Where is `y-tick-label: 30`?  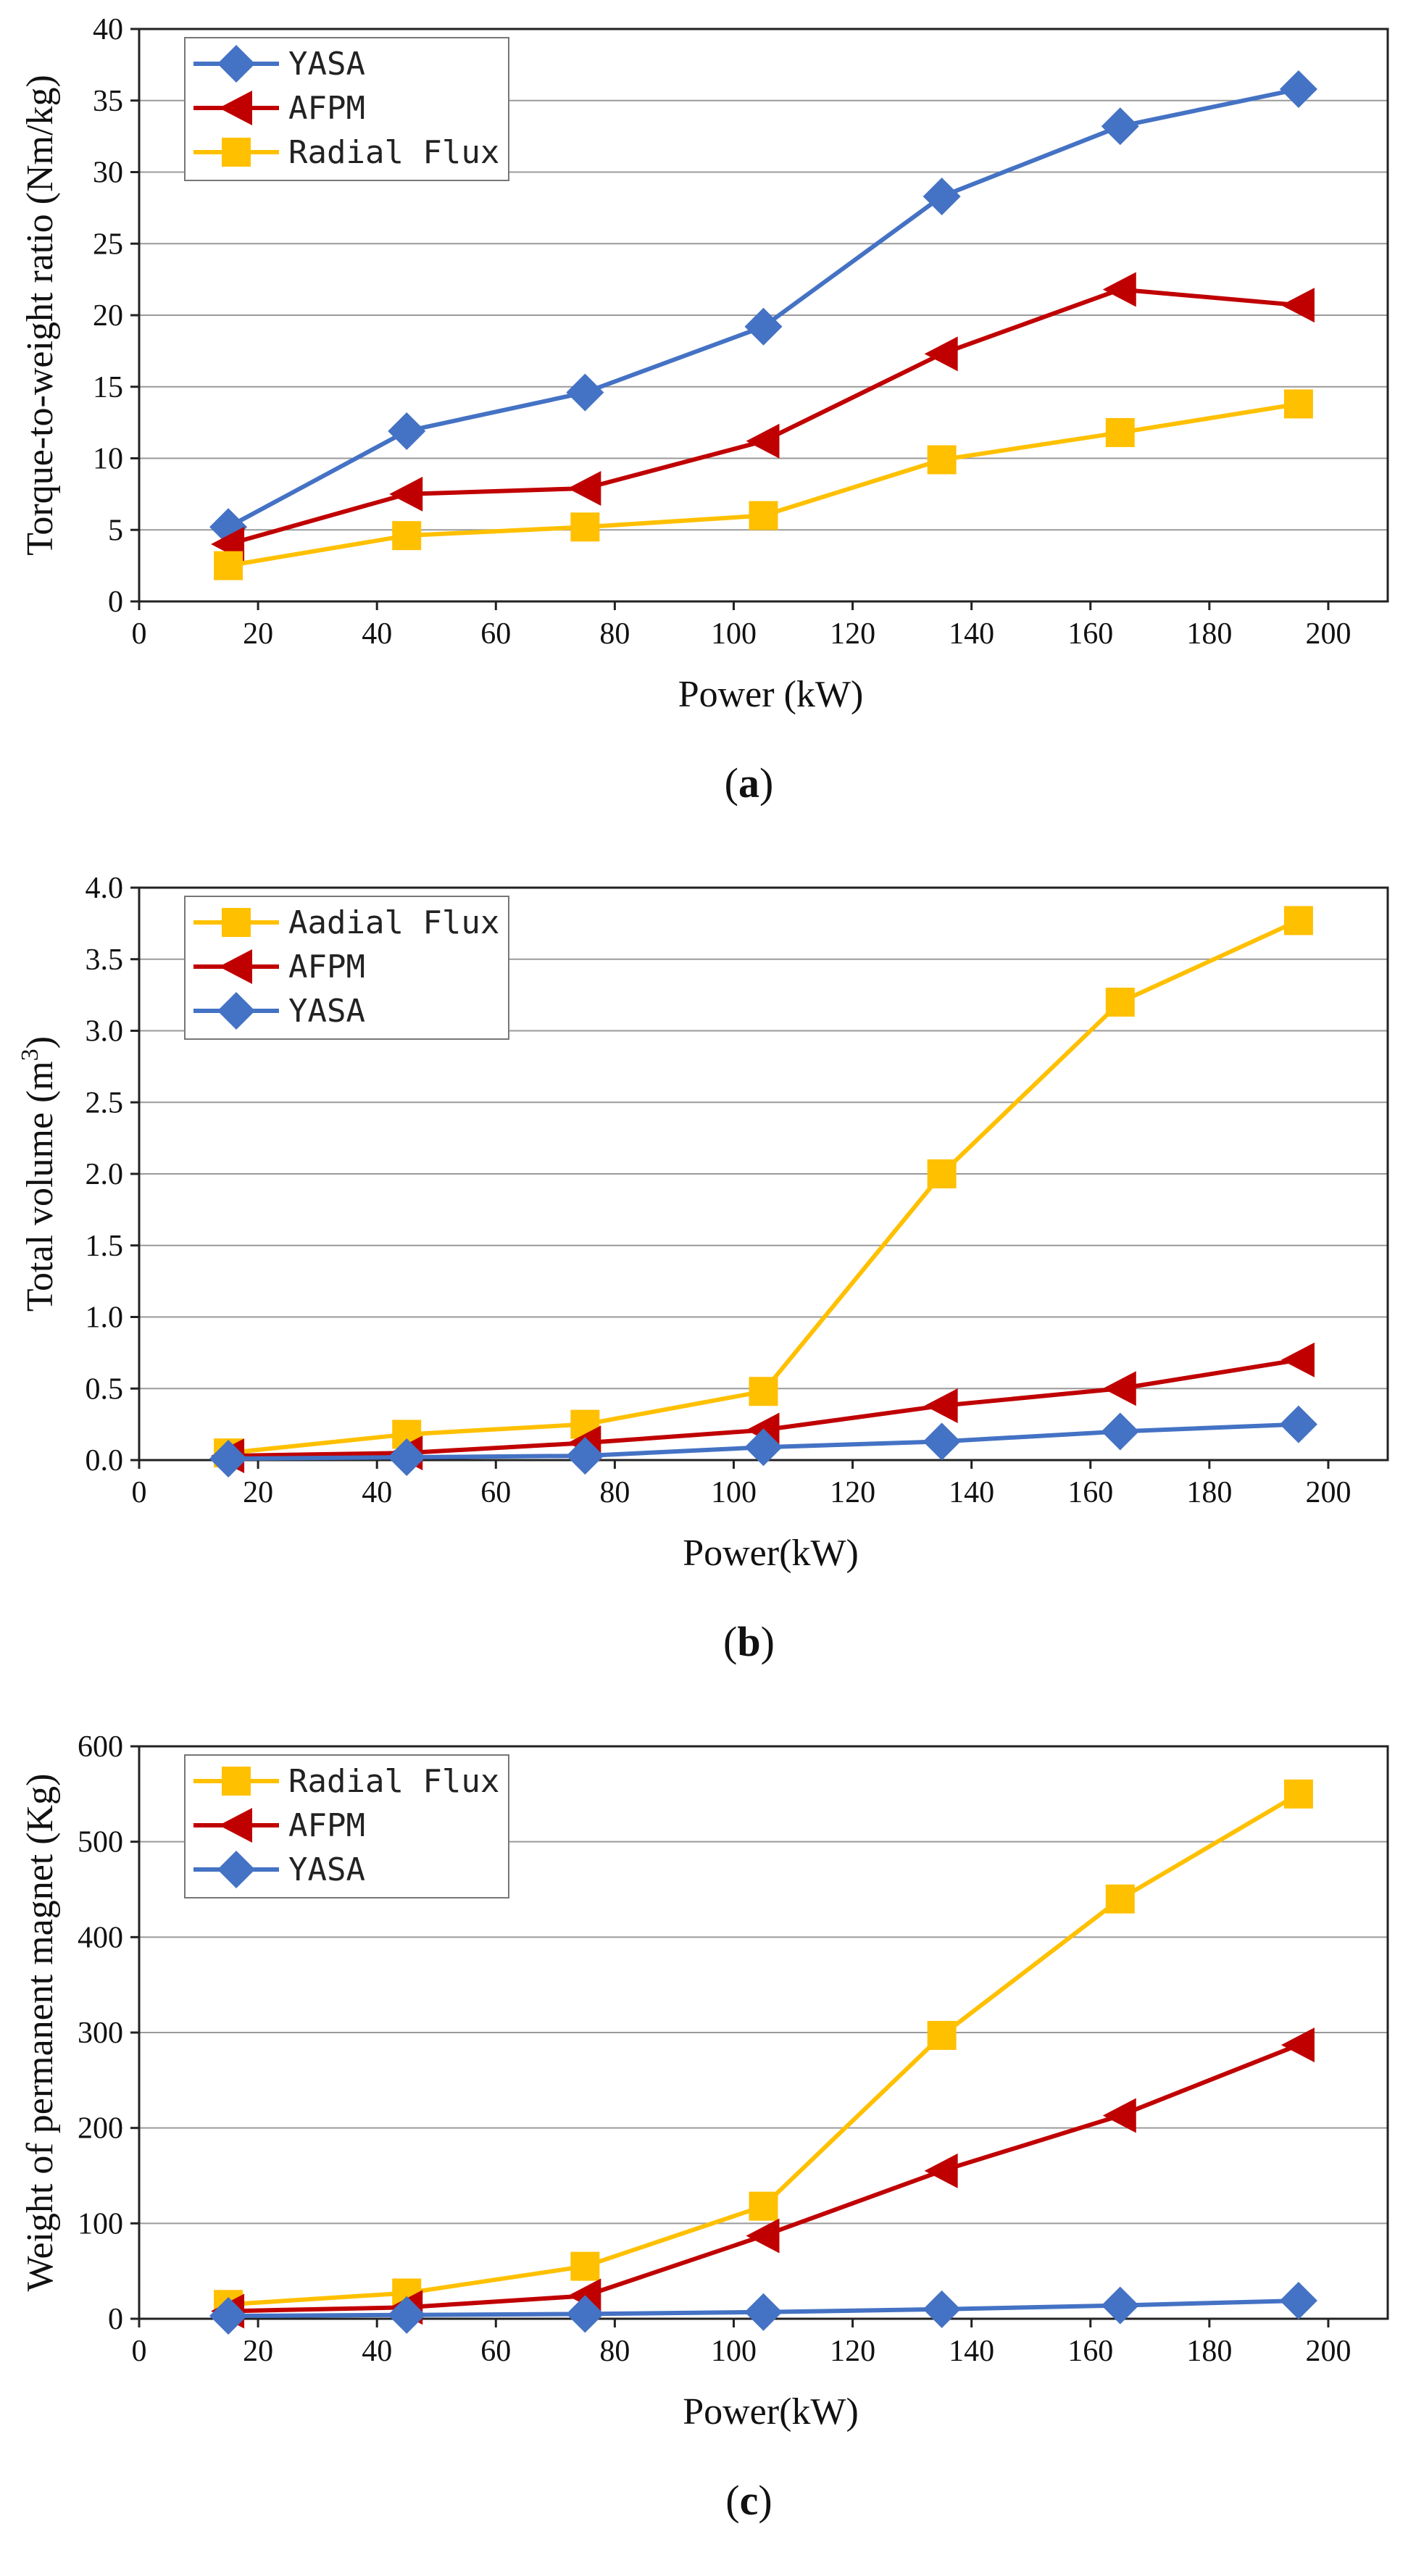
y-tick-label: 30 is located at coordinates (108, 173).